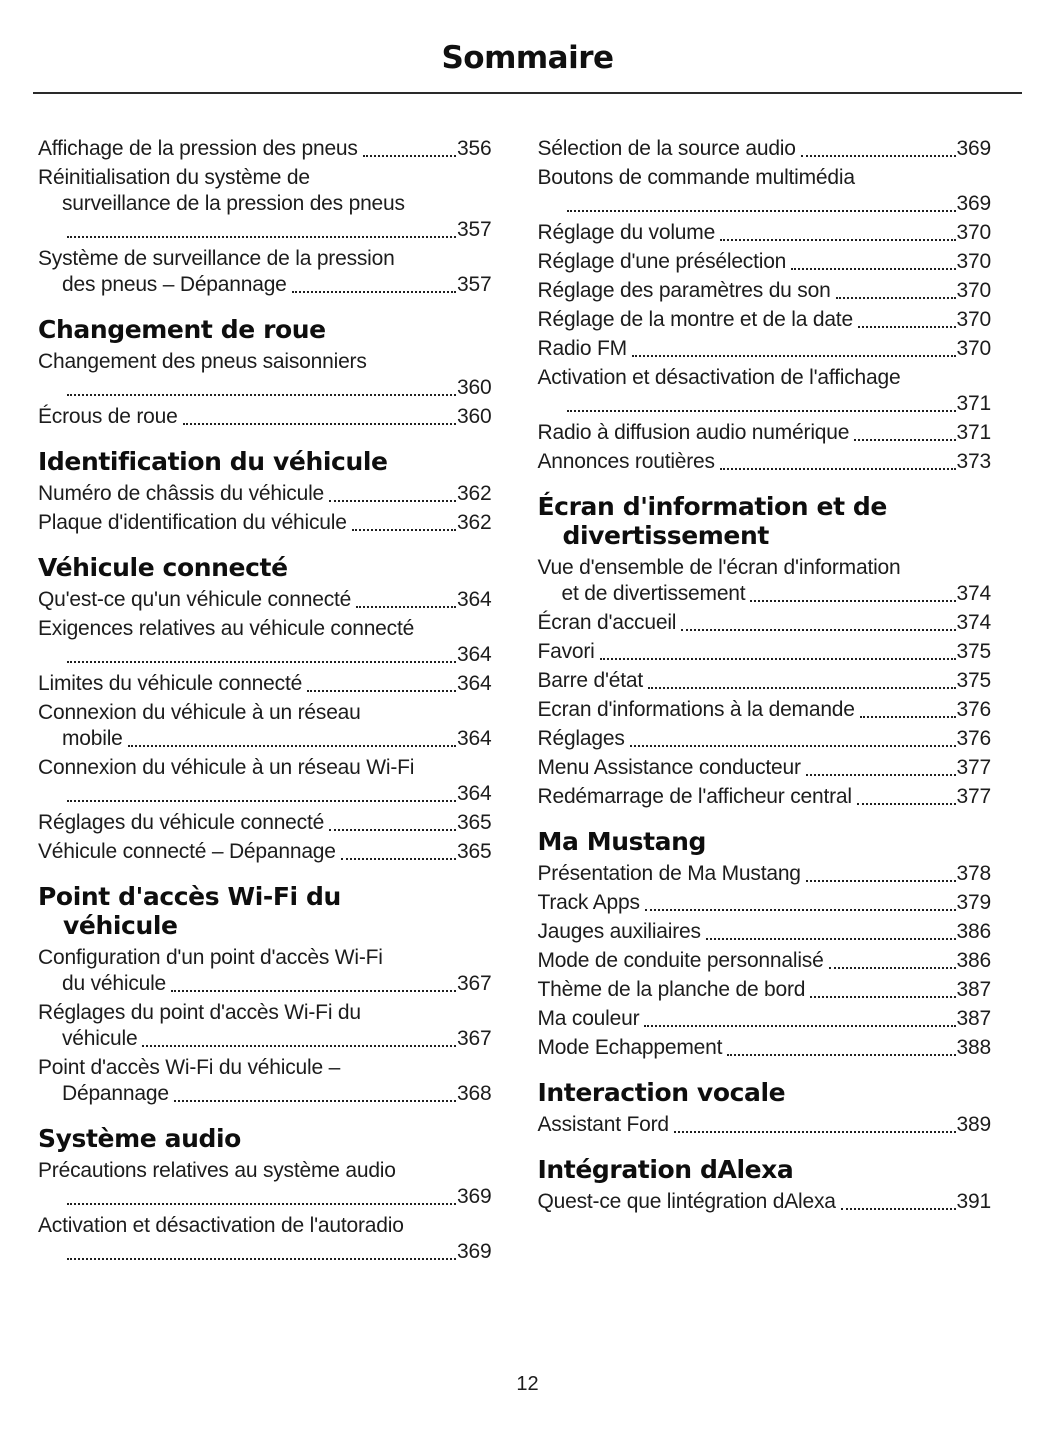 The width and height of the screenshot is (1055, 1448). Describe the element at coordinates (182, 329) in the screenshot. I see `section-heading-line: Changement de roue` at that location.